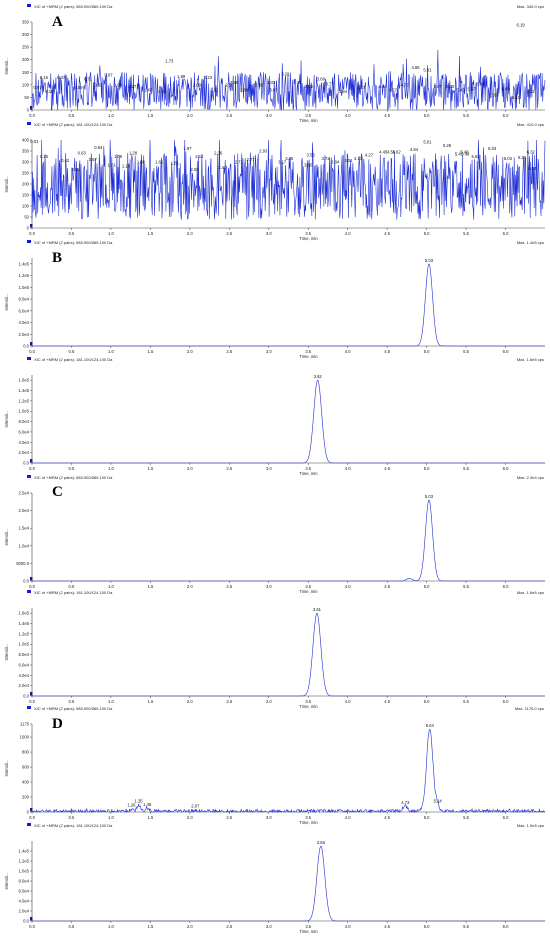 This screenshot has width=550, height=937. Describe the element at coordinates (321, 842) in the screenshot. I see `peak-label: 3.66` at that location.